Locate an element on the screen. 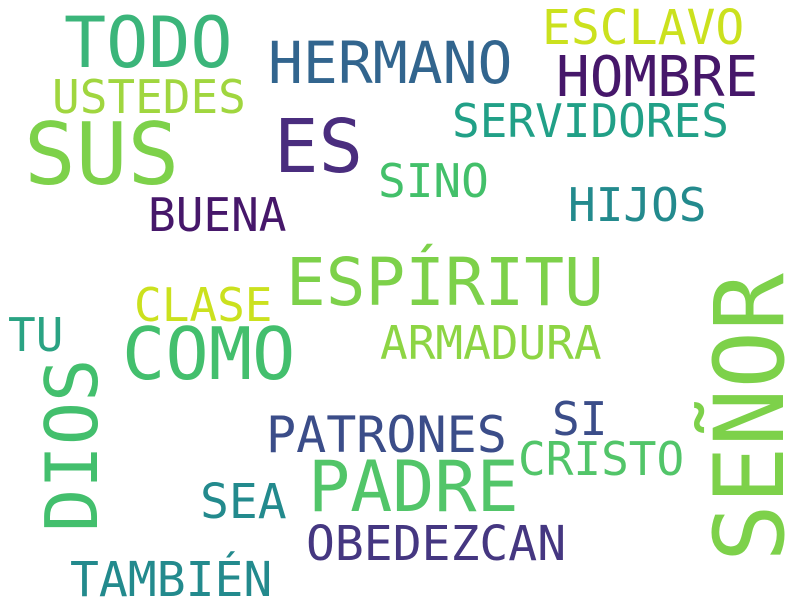  word-es: ES is located at coordinates (319, 147).